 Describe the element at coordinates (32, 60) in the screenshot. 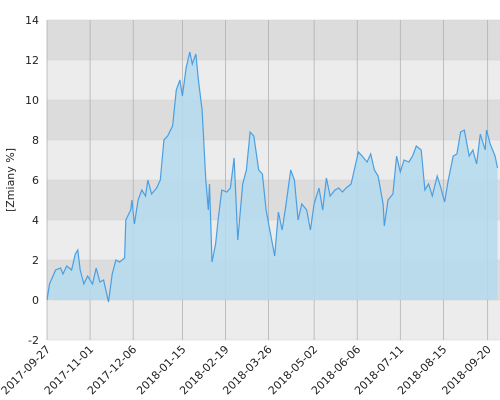

I see `y-tick-label: 12` at that location.